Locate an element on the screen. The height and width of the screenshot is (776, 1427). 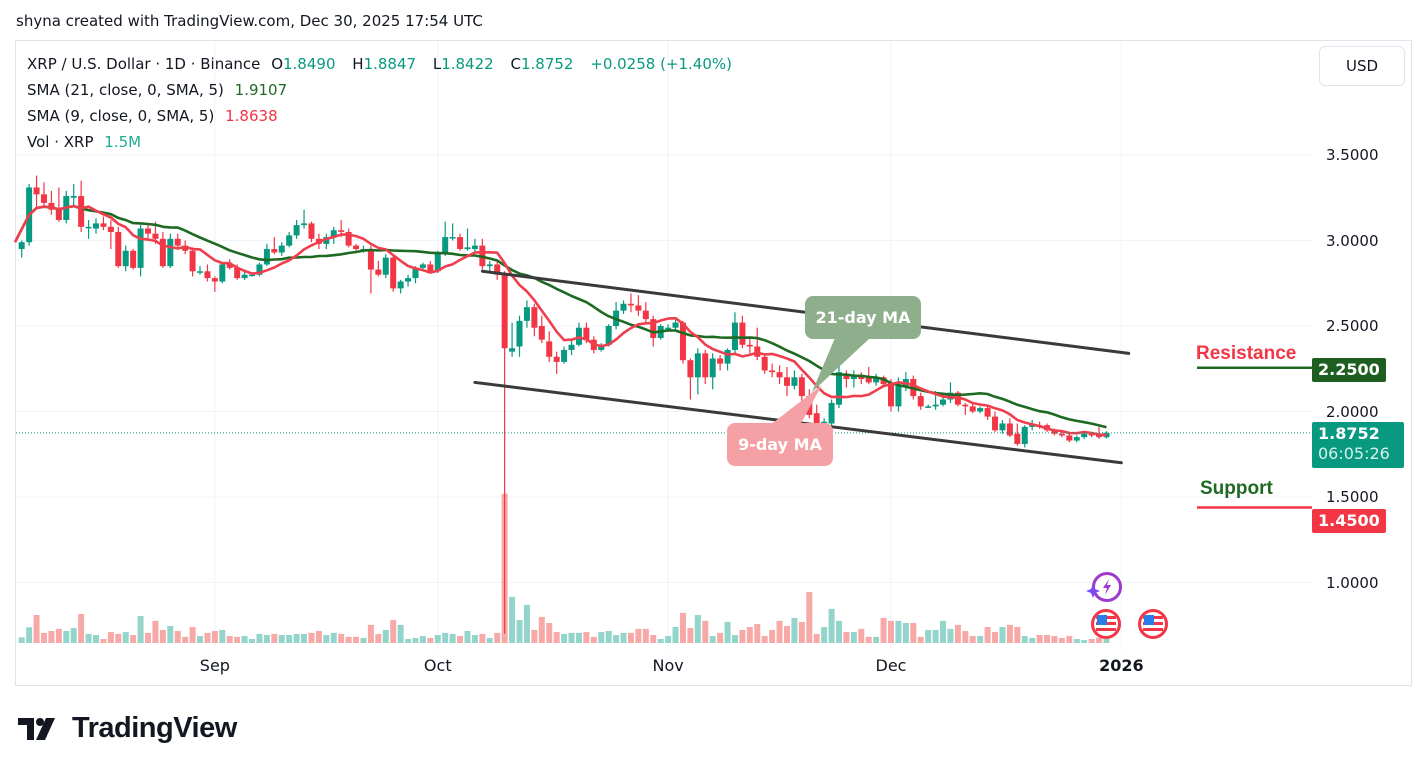
price-tick-label: 2.0000 is located at coordinates (1352, 411).